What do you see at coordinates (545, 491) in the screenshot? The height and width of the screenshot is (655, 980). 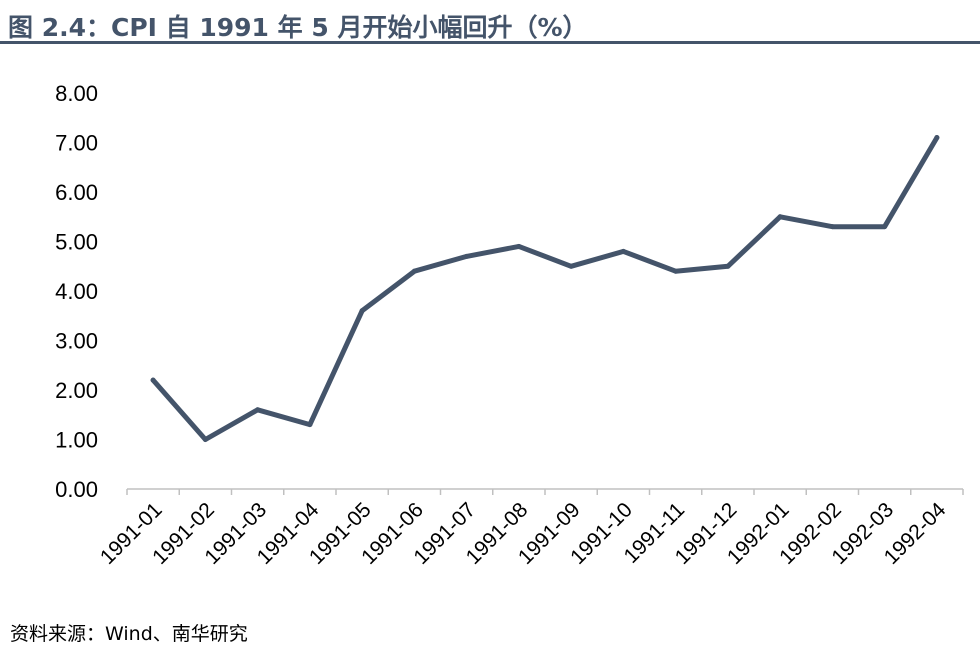 I see `x-axis` at bounding box center [545, 491].